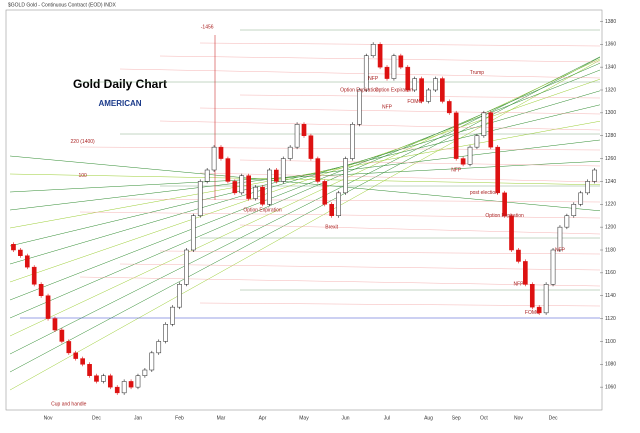 Image resolution: width=640 pixels, height=433 pixels. Describe the element at coordinates (179, 418) in the screenshot. I see `x-tick-label: Feb` at that location.